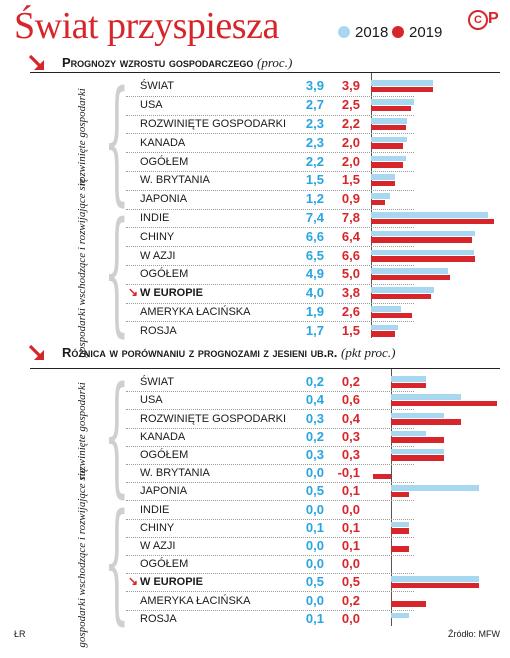 This screenshot has height=658, width=510. I want to click on data-label-2018: 2,3, so click(314, 123).